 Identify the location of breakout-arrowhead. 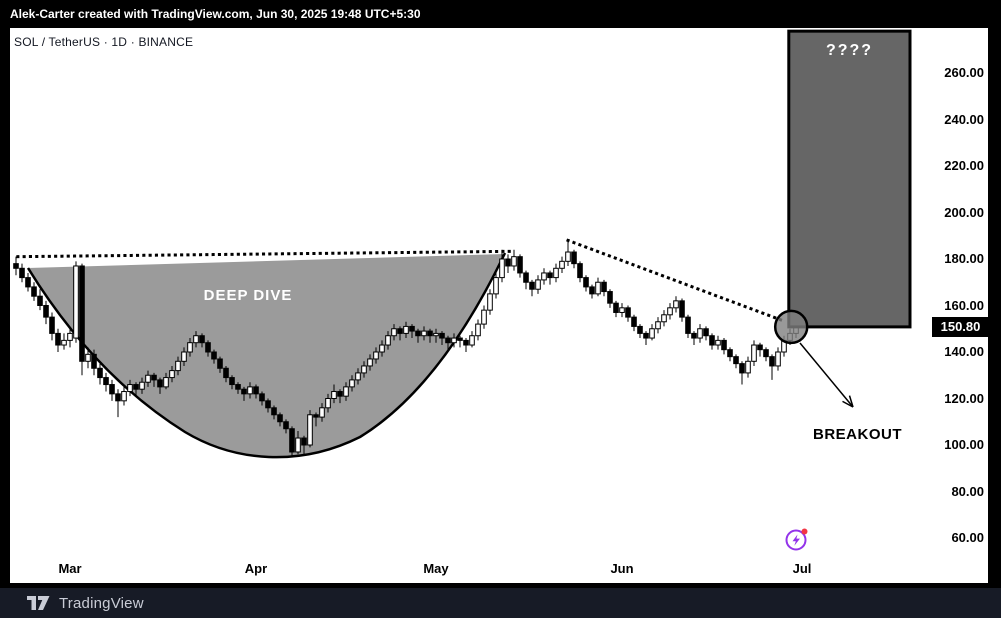
(848, 401).